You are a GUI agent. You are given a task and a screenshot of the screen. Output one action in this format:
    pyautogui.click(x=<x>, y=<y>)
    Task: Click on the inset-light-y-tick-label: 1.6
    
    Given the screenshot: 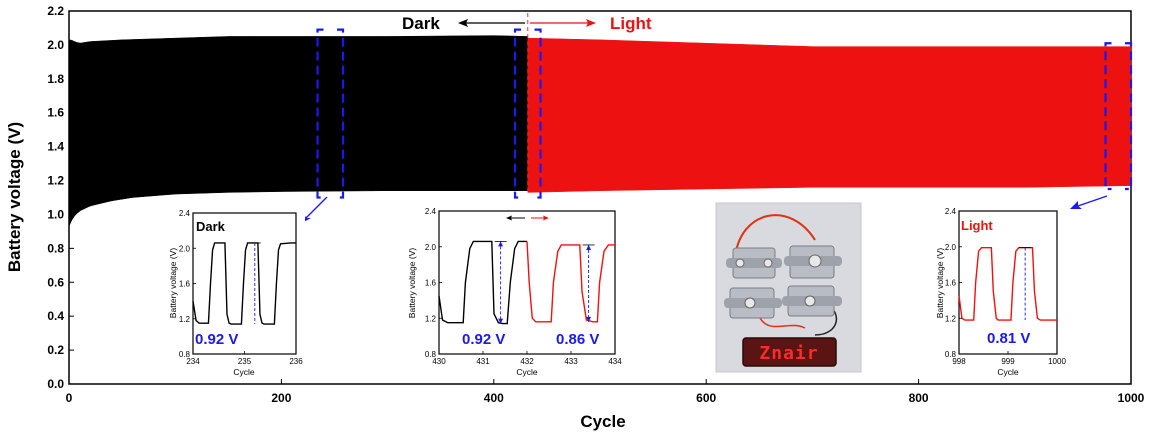 What is the action you would take?
    pyautogui.click(x=951, y=283)
    